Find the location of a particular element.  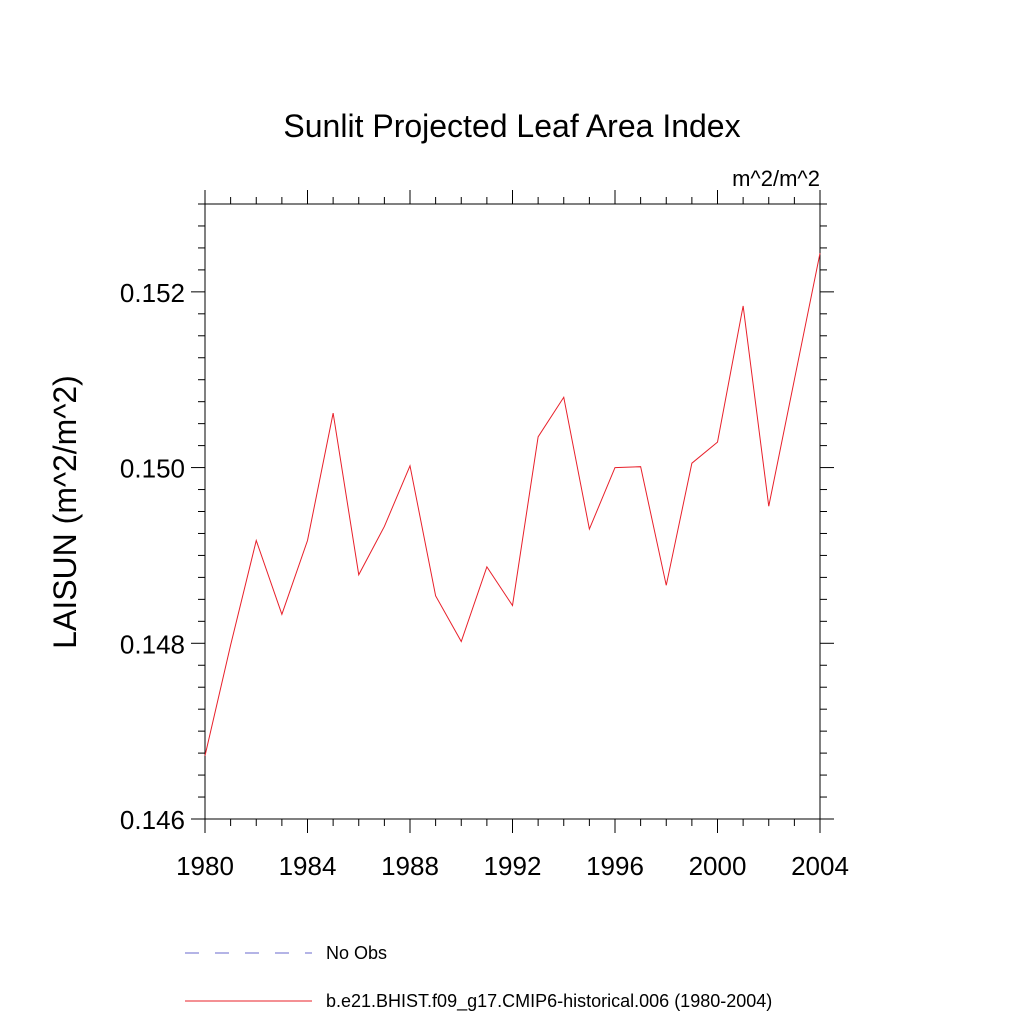

x-tick-label-2000: 2000 is located at coordinates (718, 866).